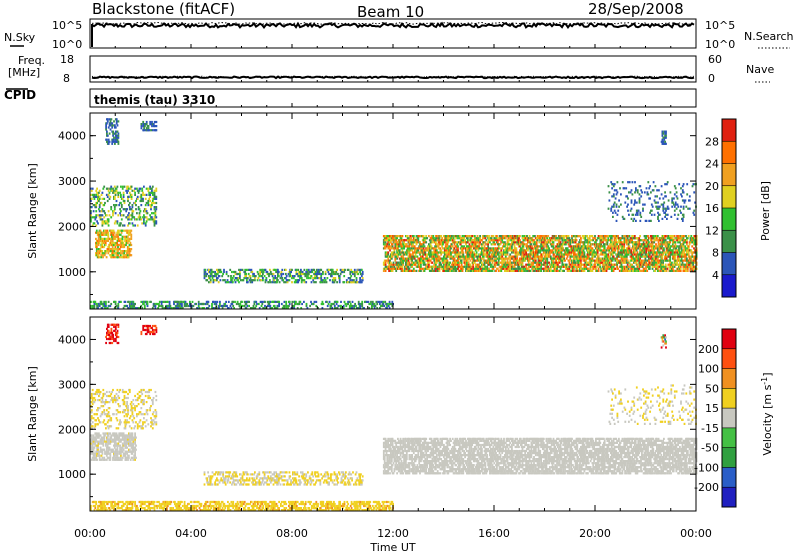  What do you see at coordinates (720, 44) in the screenshot?
I see `noise-right-tick-bottom: 10^0` at bounding box center [720, 44].